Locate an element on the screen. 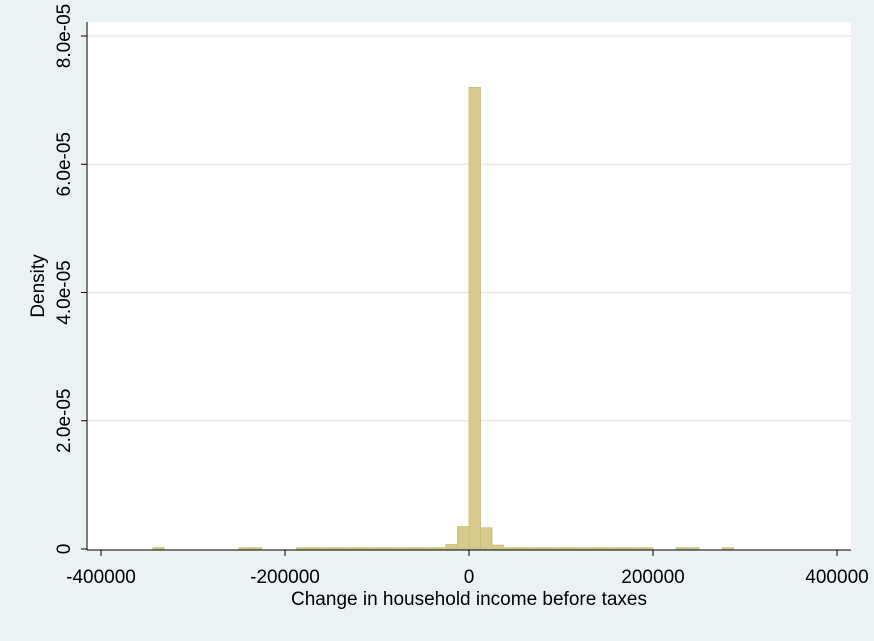  y-tick-label: 4.0e-05 is located at coordinates (64, 292).